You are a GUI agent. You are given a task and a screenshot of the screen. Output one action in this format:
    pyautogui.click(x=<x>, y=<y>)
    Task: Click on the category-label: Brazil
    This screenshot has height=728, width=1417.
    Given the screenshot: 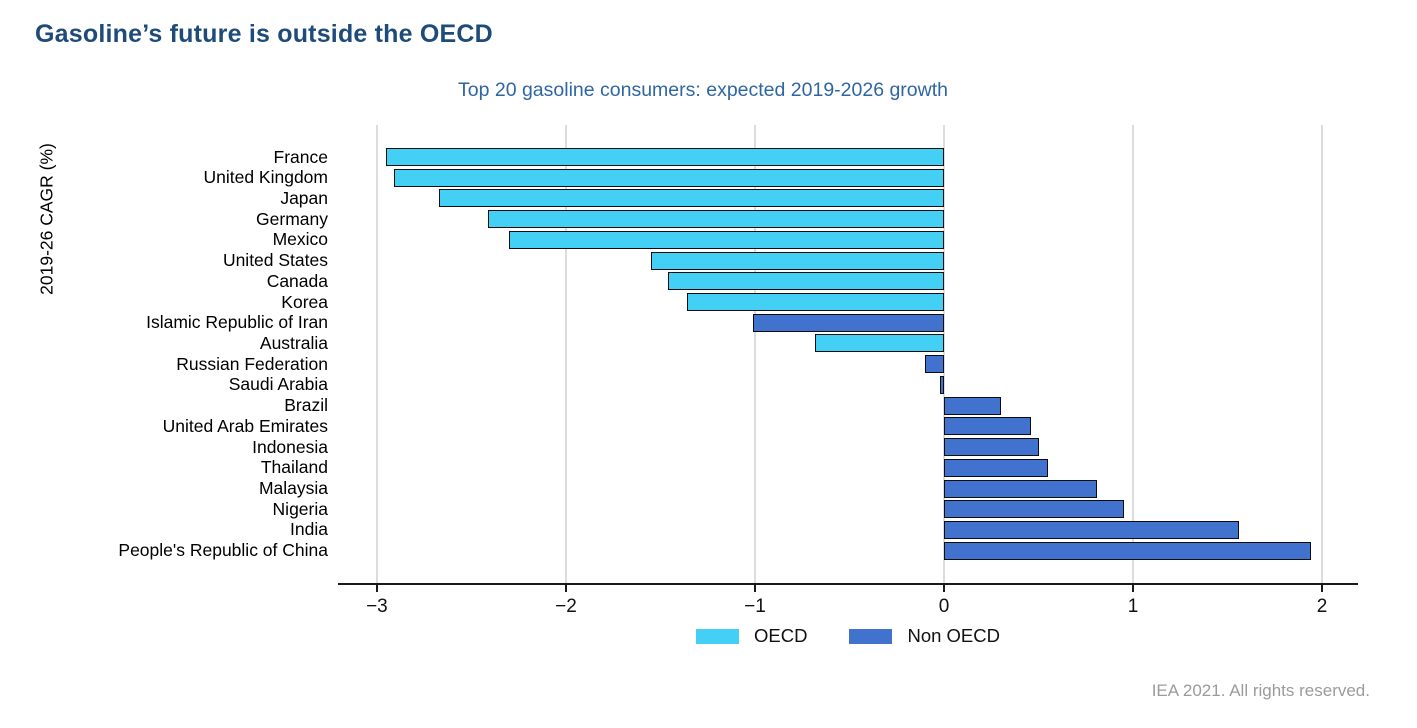 What is the action you would take?
    pyautogui.click(x=306, y=405)
    